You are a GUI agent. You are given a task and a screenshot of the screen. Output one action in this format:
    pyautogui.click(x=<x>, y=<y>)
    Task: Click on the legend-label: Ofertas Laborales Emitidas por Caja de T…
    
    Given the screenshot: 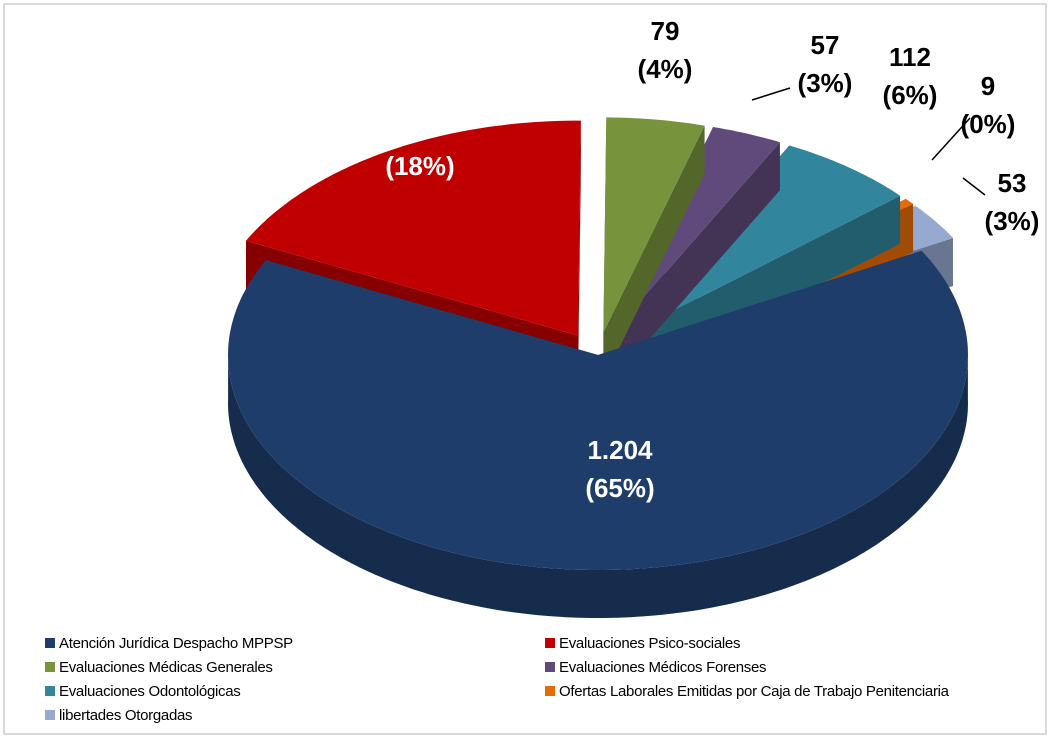 What is the action you would take?
    pyautogui.click(x=754, y=691)
    